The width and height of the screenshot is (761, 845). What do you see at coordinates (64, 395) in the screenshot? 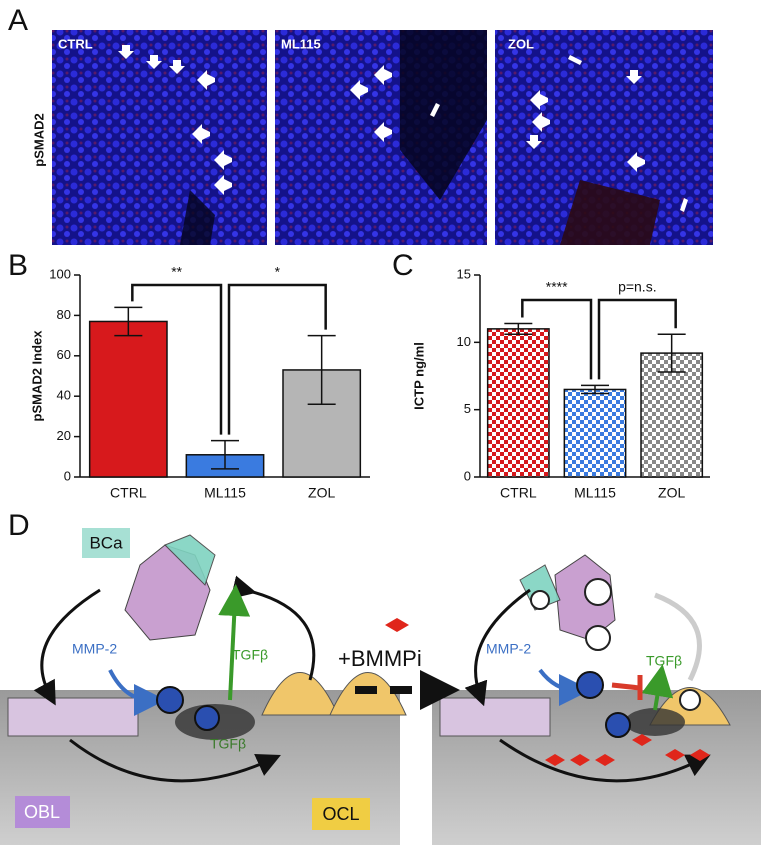
I see `y-tick-label: 40` at bounding box center [64, 395].